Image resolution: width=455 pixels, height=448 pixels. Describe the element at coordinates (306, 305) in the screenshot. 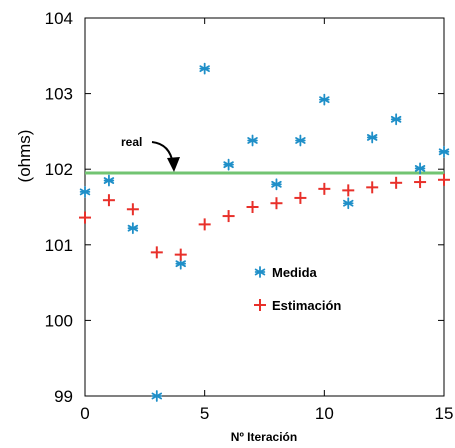

I see `legend-label: Estimación` at that location.